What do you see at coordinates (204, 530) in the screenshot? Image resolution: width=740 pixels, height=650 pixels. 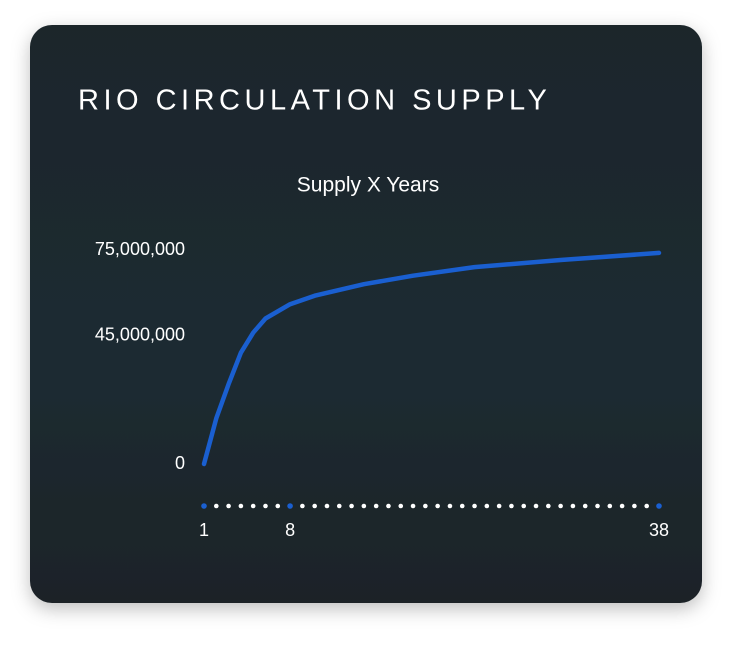 I see `x-tick-label: 1` at bounding box center [204, 530].